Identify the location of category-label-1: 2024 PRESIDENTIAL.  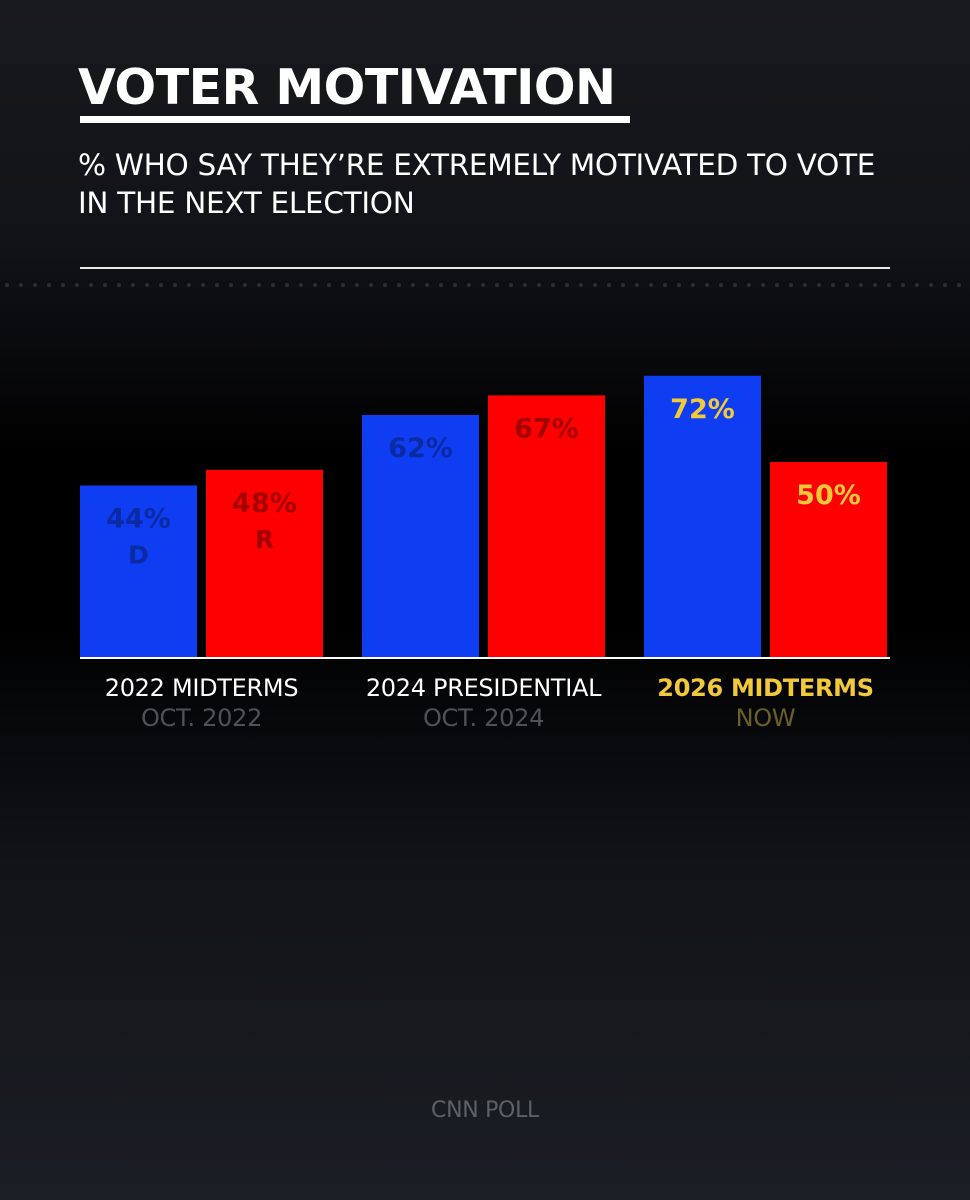
(483, 688).